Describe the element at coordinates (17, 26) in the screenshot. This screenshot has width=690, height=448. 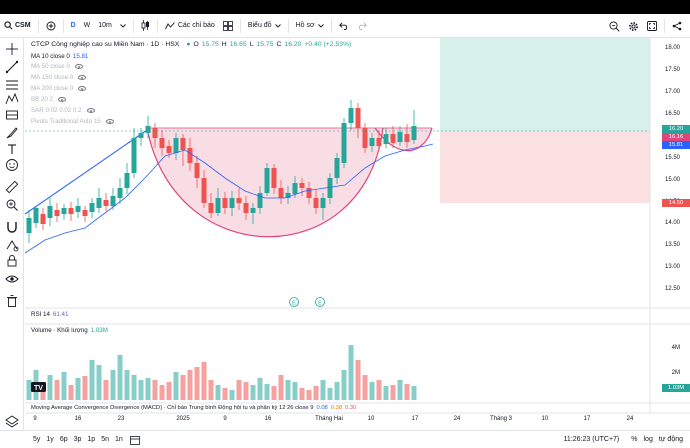
I see `symbol-search: CSM` at that location.